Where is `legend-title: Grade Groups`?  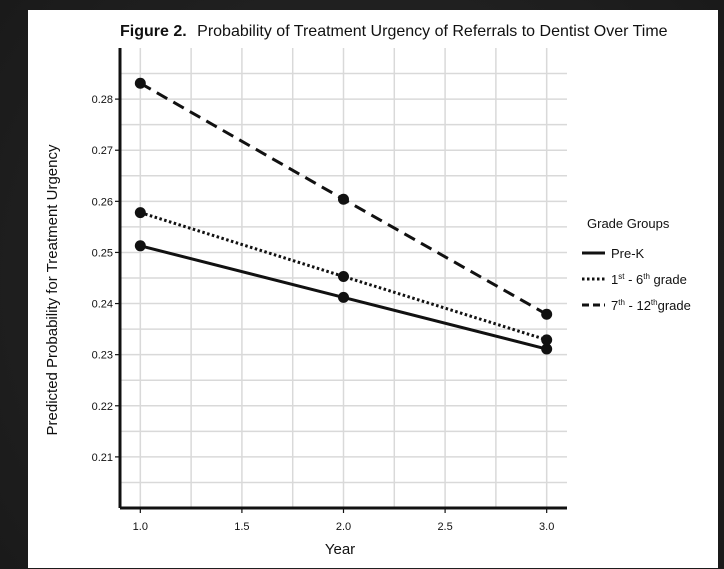 legend-title: Grade Groups is located at coordinates (628, 223).